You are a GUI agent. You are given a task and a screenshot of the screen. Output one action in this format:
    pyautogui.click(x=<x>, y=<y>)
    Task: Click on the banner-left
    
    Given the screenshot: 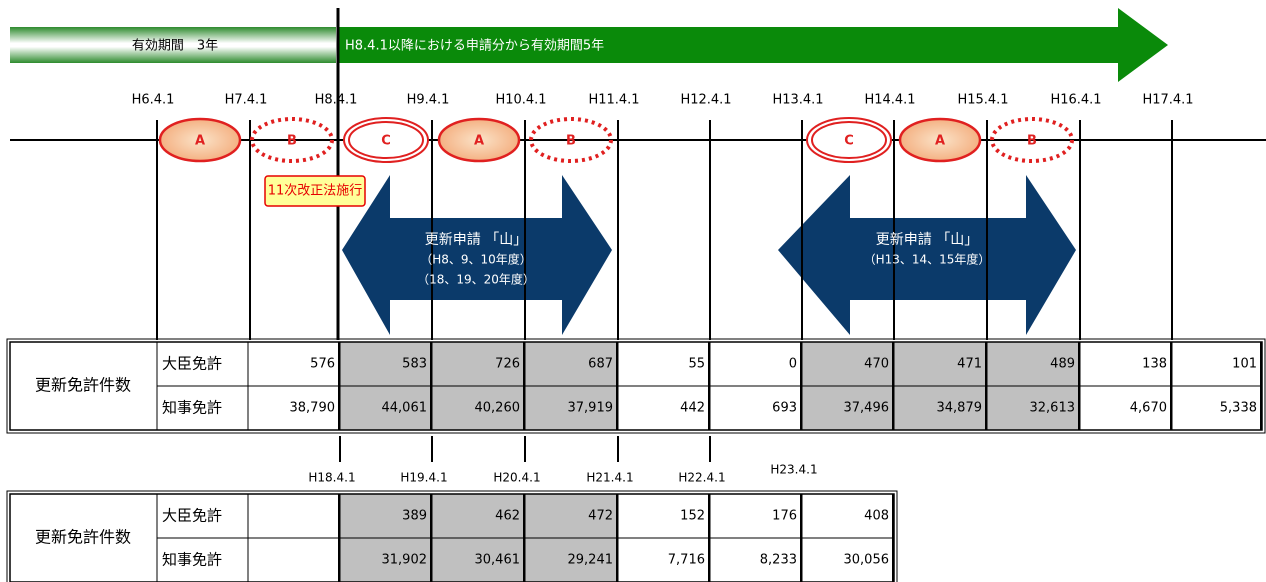 What is the action you would take?
    pyautogui.click(x=173, y=45)
    